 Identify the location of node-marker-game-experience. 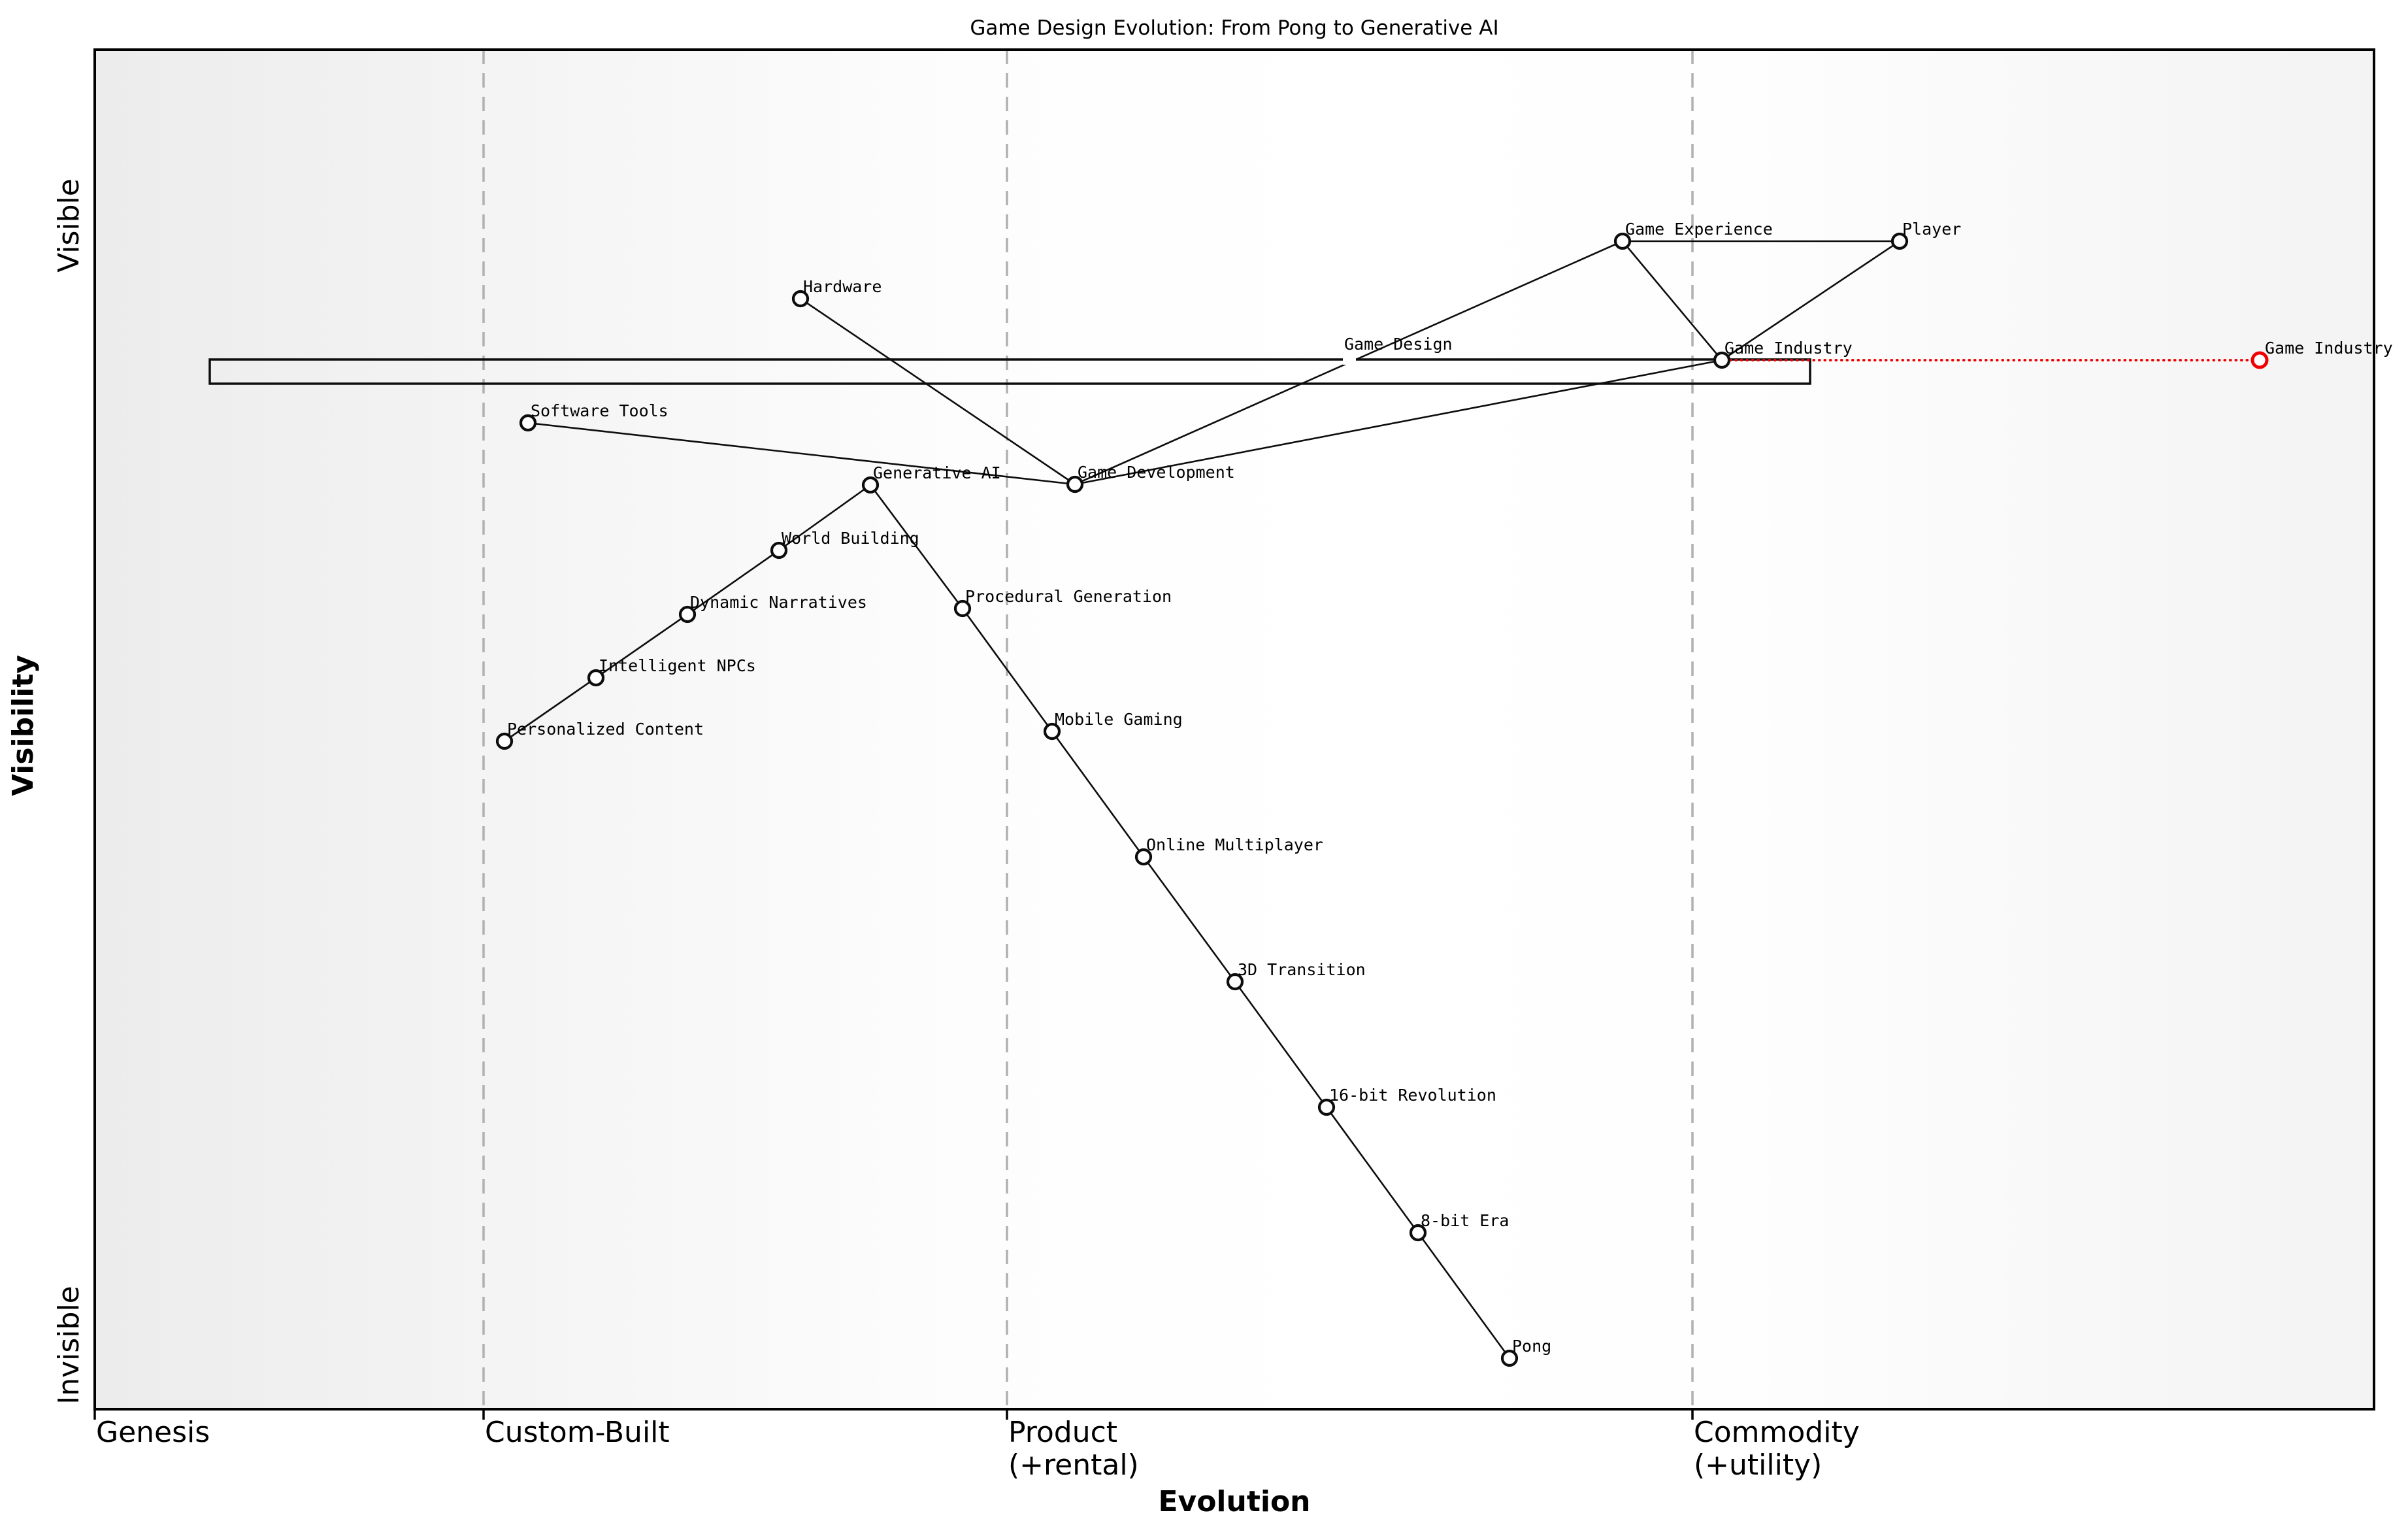
(1622, 241).